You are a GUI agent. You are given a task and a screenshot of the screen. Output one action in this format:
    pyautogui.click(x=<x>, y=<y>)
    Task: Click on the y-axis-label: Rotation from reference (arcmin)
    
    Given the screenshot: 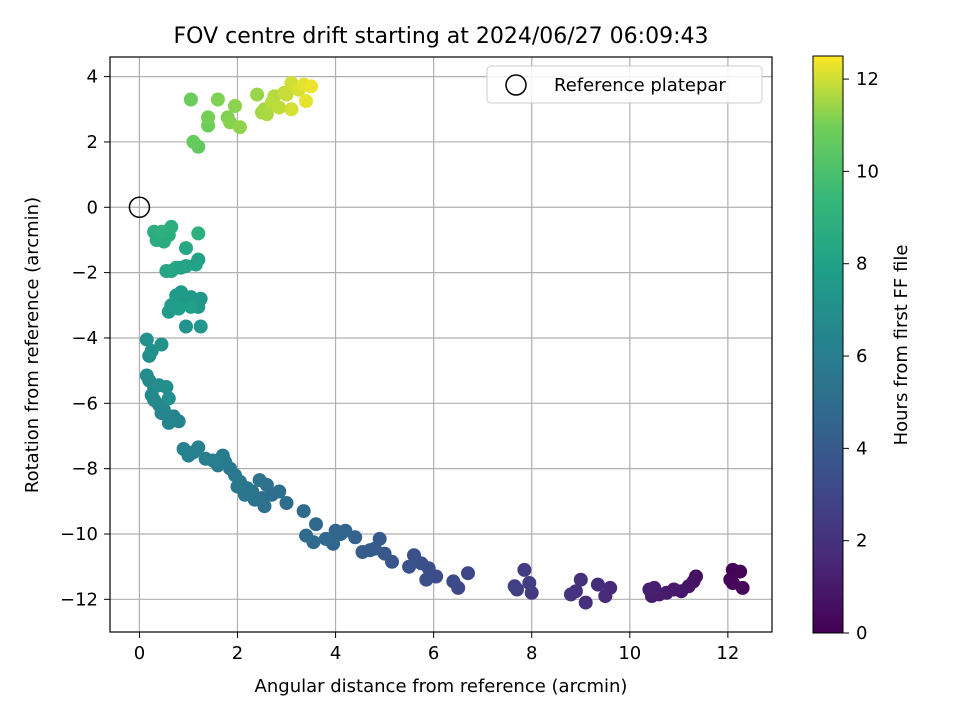 What is the action you would take?
    pyautogui.click(x=32, y=345)
    